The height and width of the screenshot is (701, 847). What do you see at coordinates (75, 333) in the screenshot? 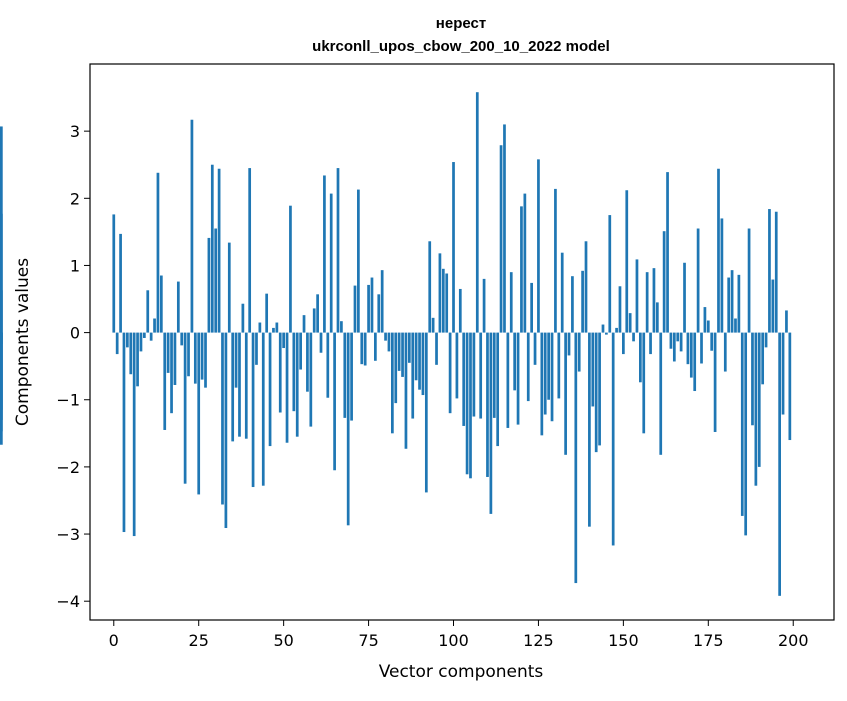
I see `y-tick-label: 0` at bounding box center [75, 333].